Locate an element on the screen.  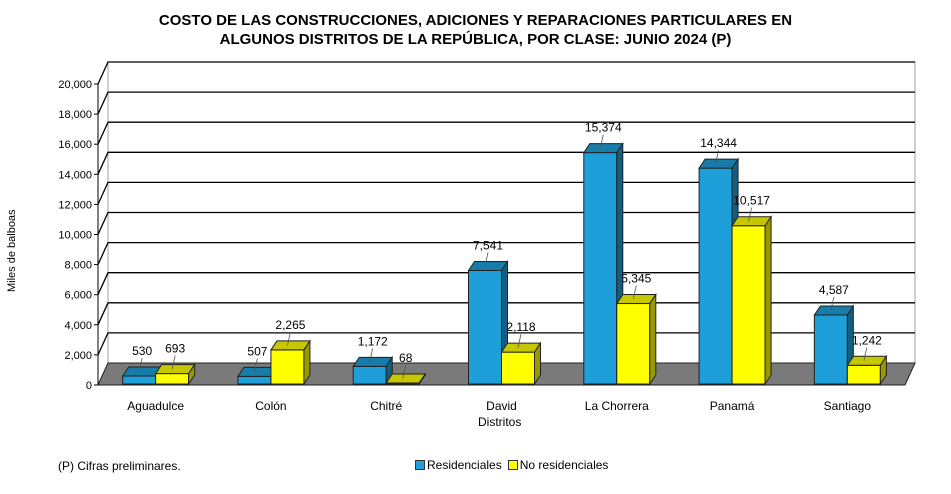
data-label: 5,345 is located at coordinates (636, 279).